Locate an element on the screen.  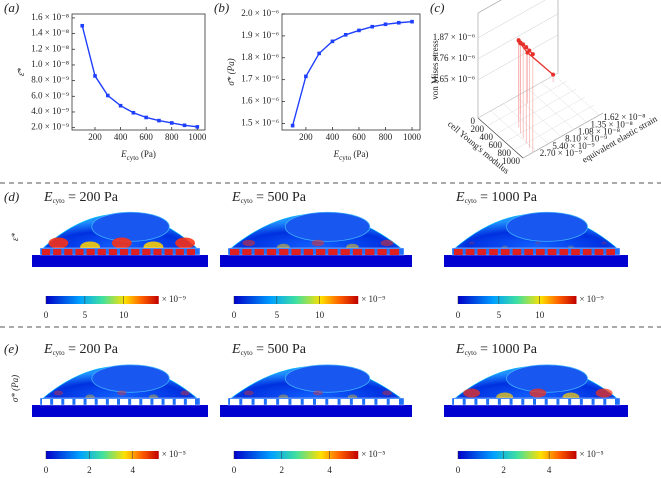
map-title: Ecyto = 1000 Pa is located at coordinates (496, 197).